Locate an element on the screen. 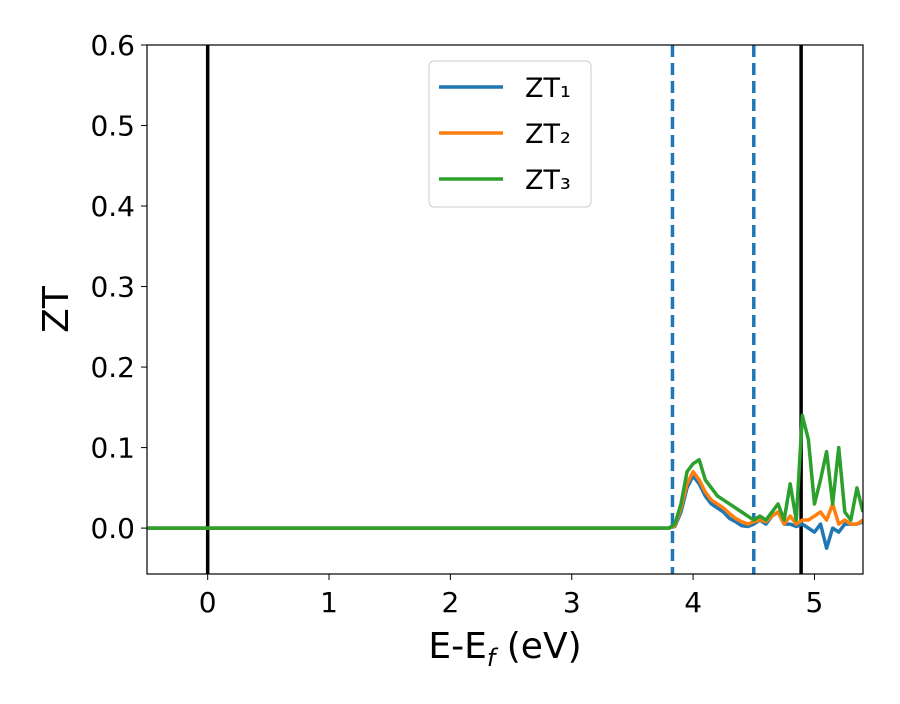 This screenshot has height=704, width=900. y-tick-label: 0.2 is located at coordinates (112, 367).